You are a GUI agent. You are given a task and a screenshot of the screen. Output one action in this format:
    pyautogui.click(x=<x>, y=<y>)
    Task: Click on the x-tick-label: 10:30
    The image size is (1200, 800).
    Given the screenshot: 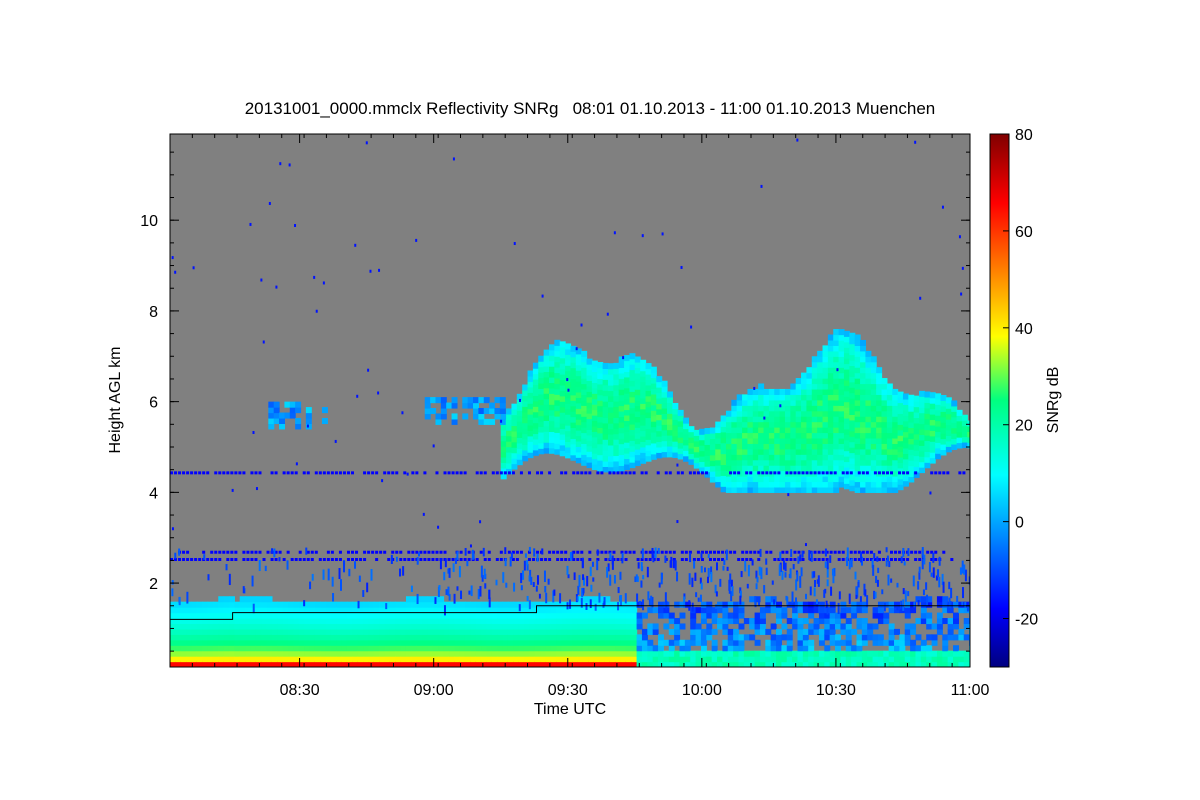 What is the action you would take?
    pyautogui.click(x=836, y=690)
    